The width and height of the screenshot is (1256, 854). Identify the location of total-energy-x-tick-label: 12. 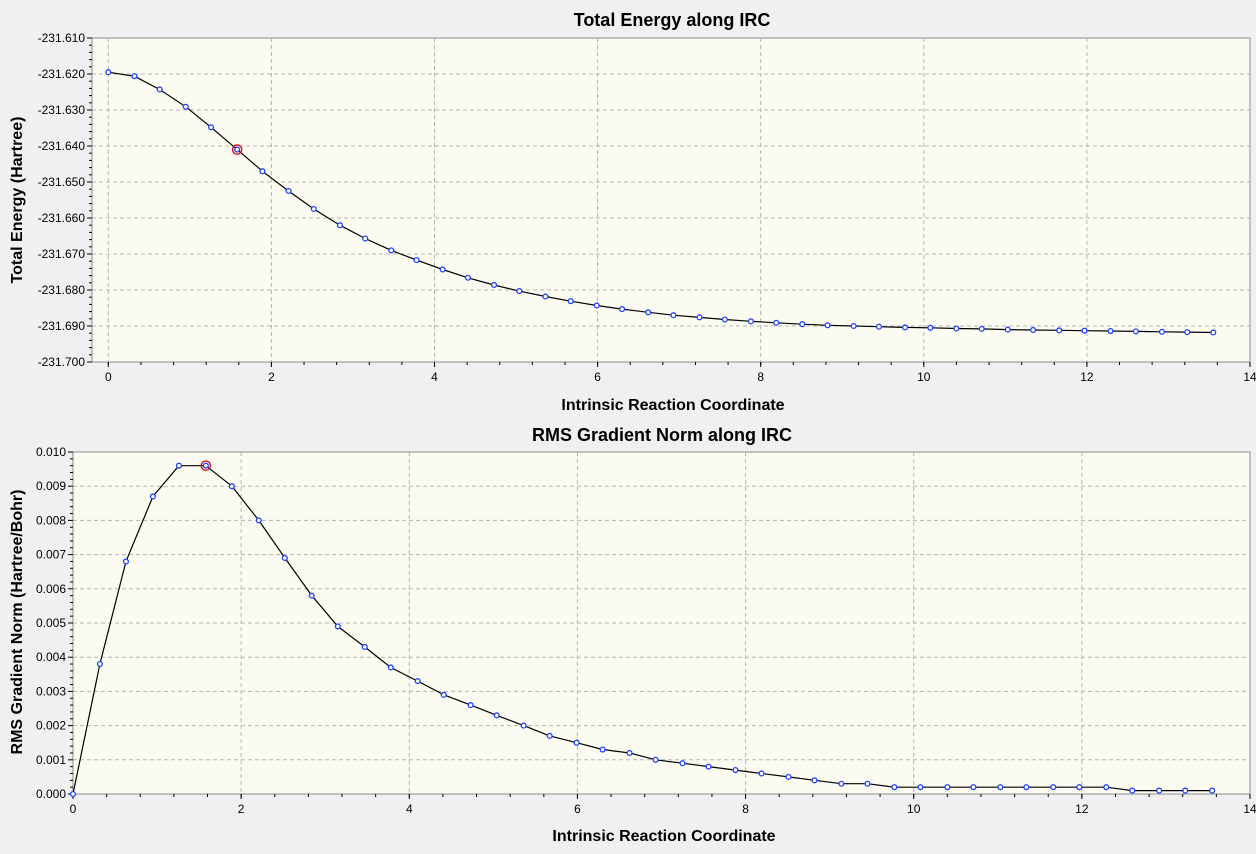
(1087, 377).